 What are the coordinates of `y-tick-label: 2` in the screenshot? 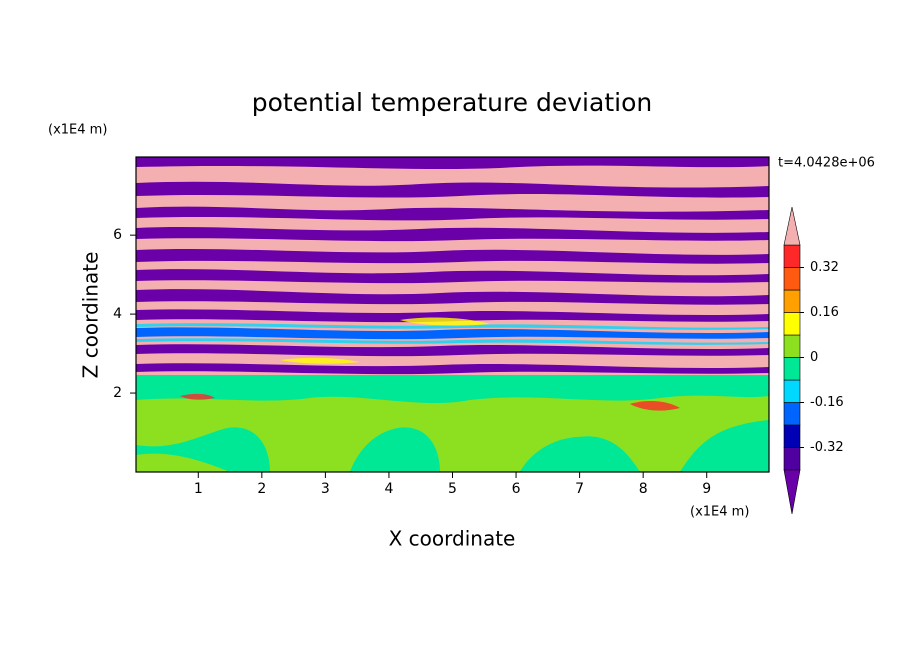 It's located at (117, 393).